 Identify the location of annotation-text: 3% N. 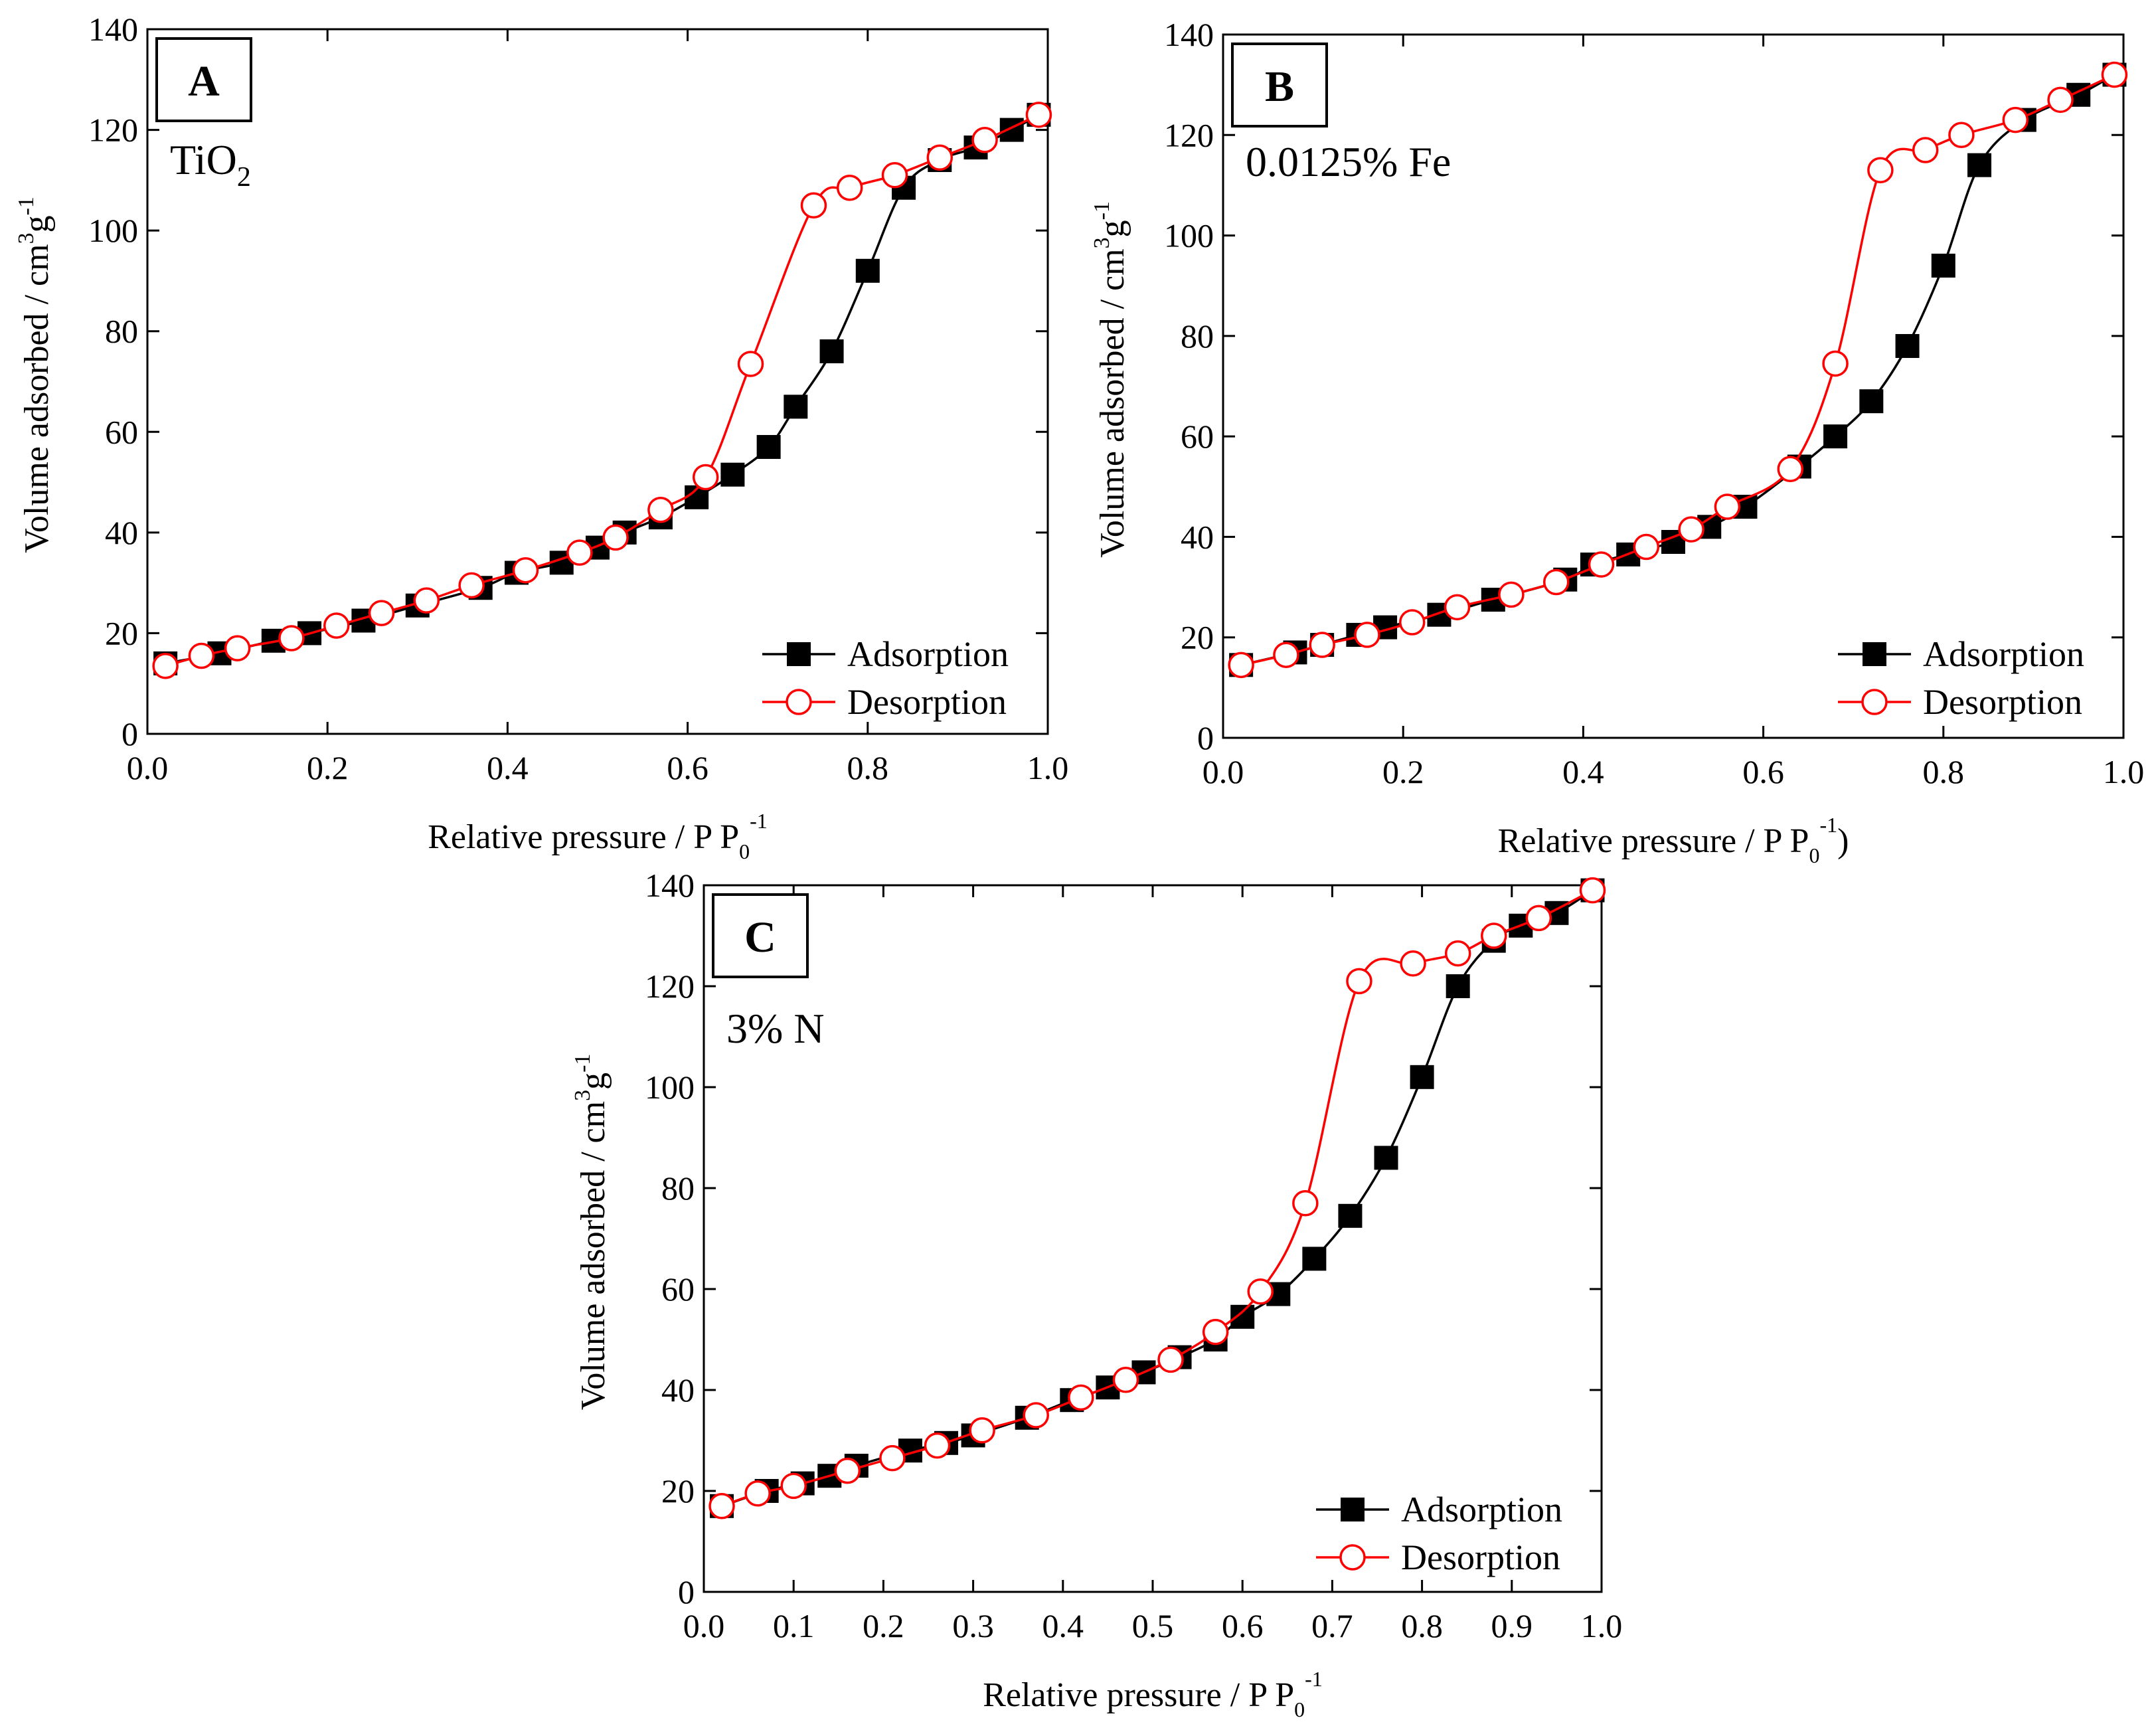
(776, 1028).